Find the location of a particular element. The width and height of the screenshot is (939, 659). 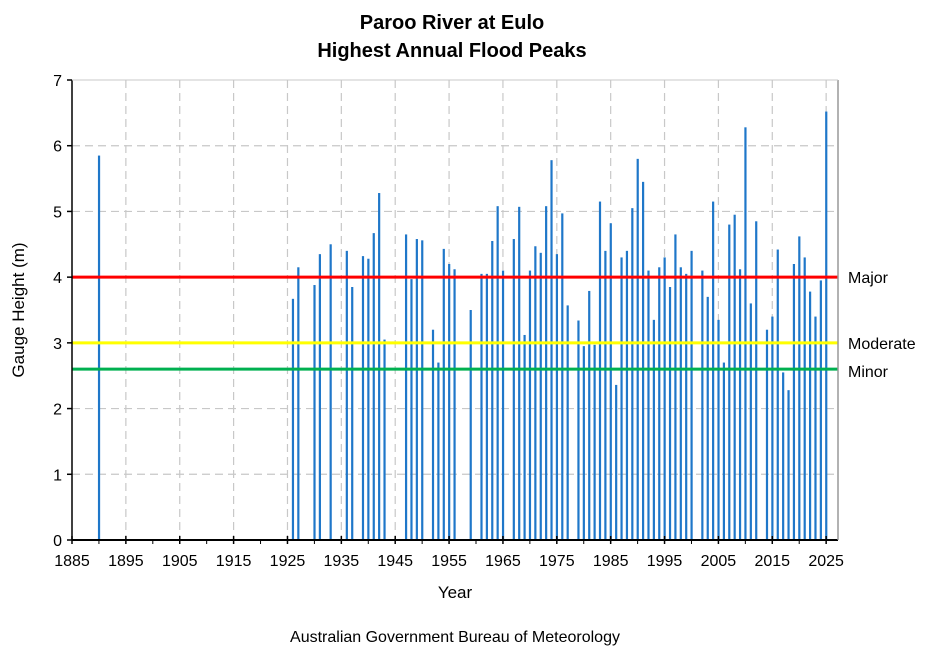

bar-2008 is located at coordinates (734, 377).